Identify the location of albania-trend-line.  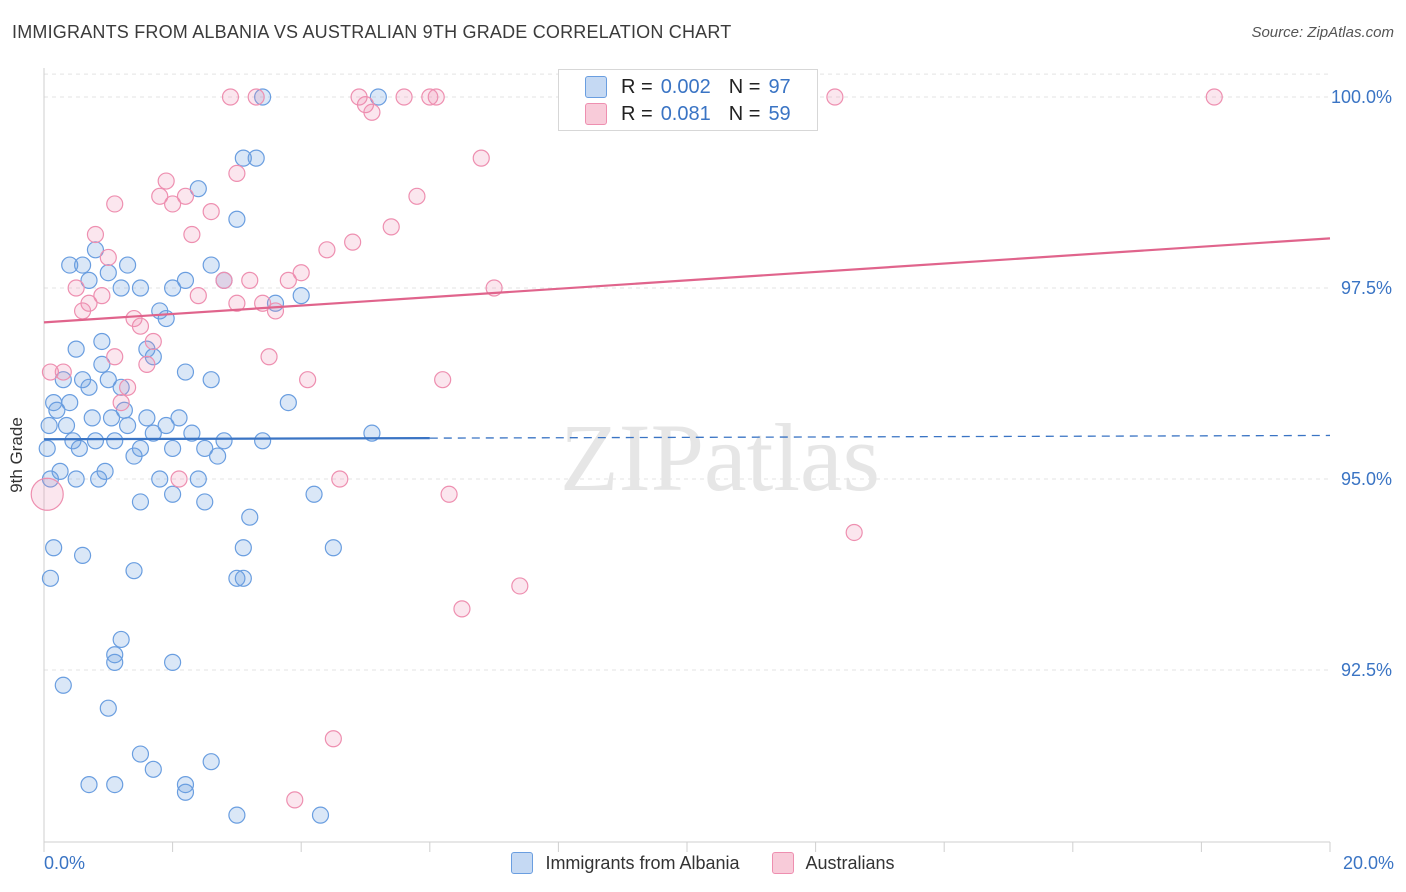
(236, 439).